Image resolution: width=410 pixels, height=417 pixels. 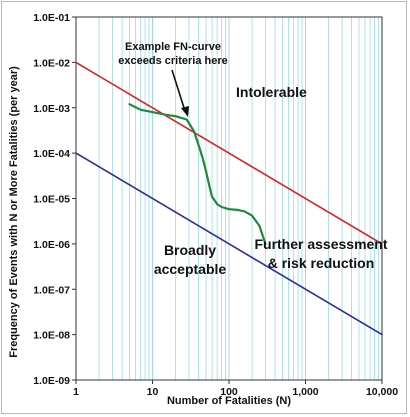 I want to click on y-tick-label: 1.0E-04, so click(x=51, y=154).